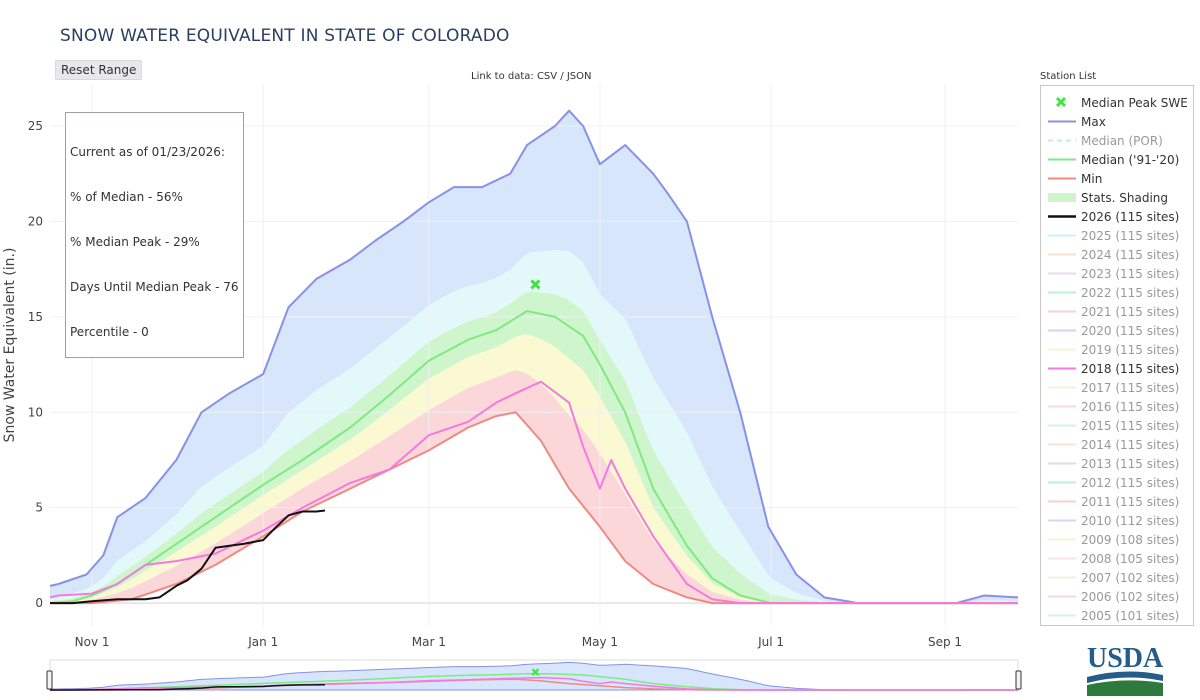  Describe the element at coordinates (1130, 425) in the screenshot. I see `legend-label: 2015 (115 sites)` at that location.